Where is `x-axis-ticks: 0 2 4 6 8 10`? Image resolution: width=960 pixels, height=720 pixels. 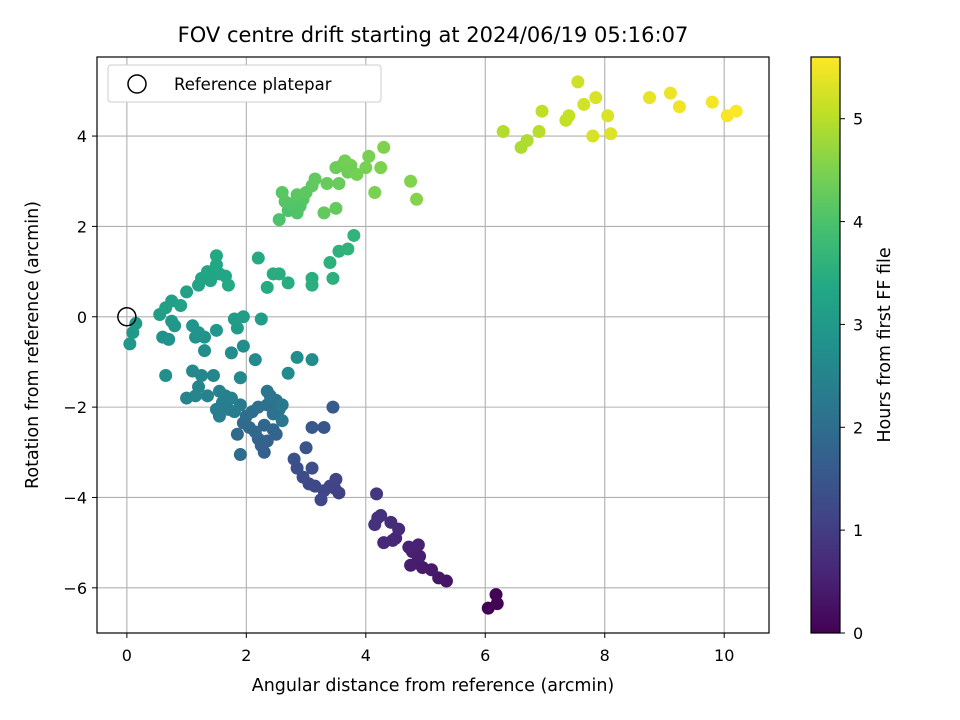 x-axis-ticks: 0 2 4 6 8 10 is located at coordinates (428, 649).